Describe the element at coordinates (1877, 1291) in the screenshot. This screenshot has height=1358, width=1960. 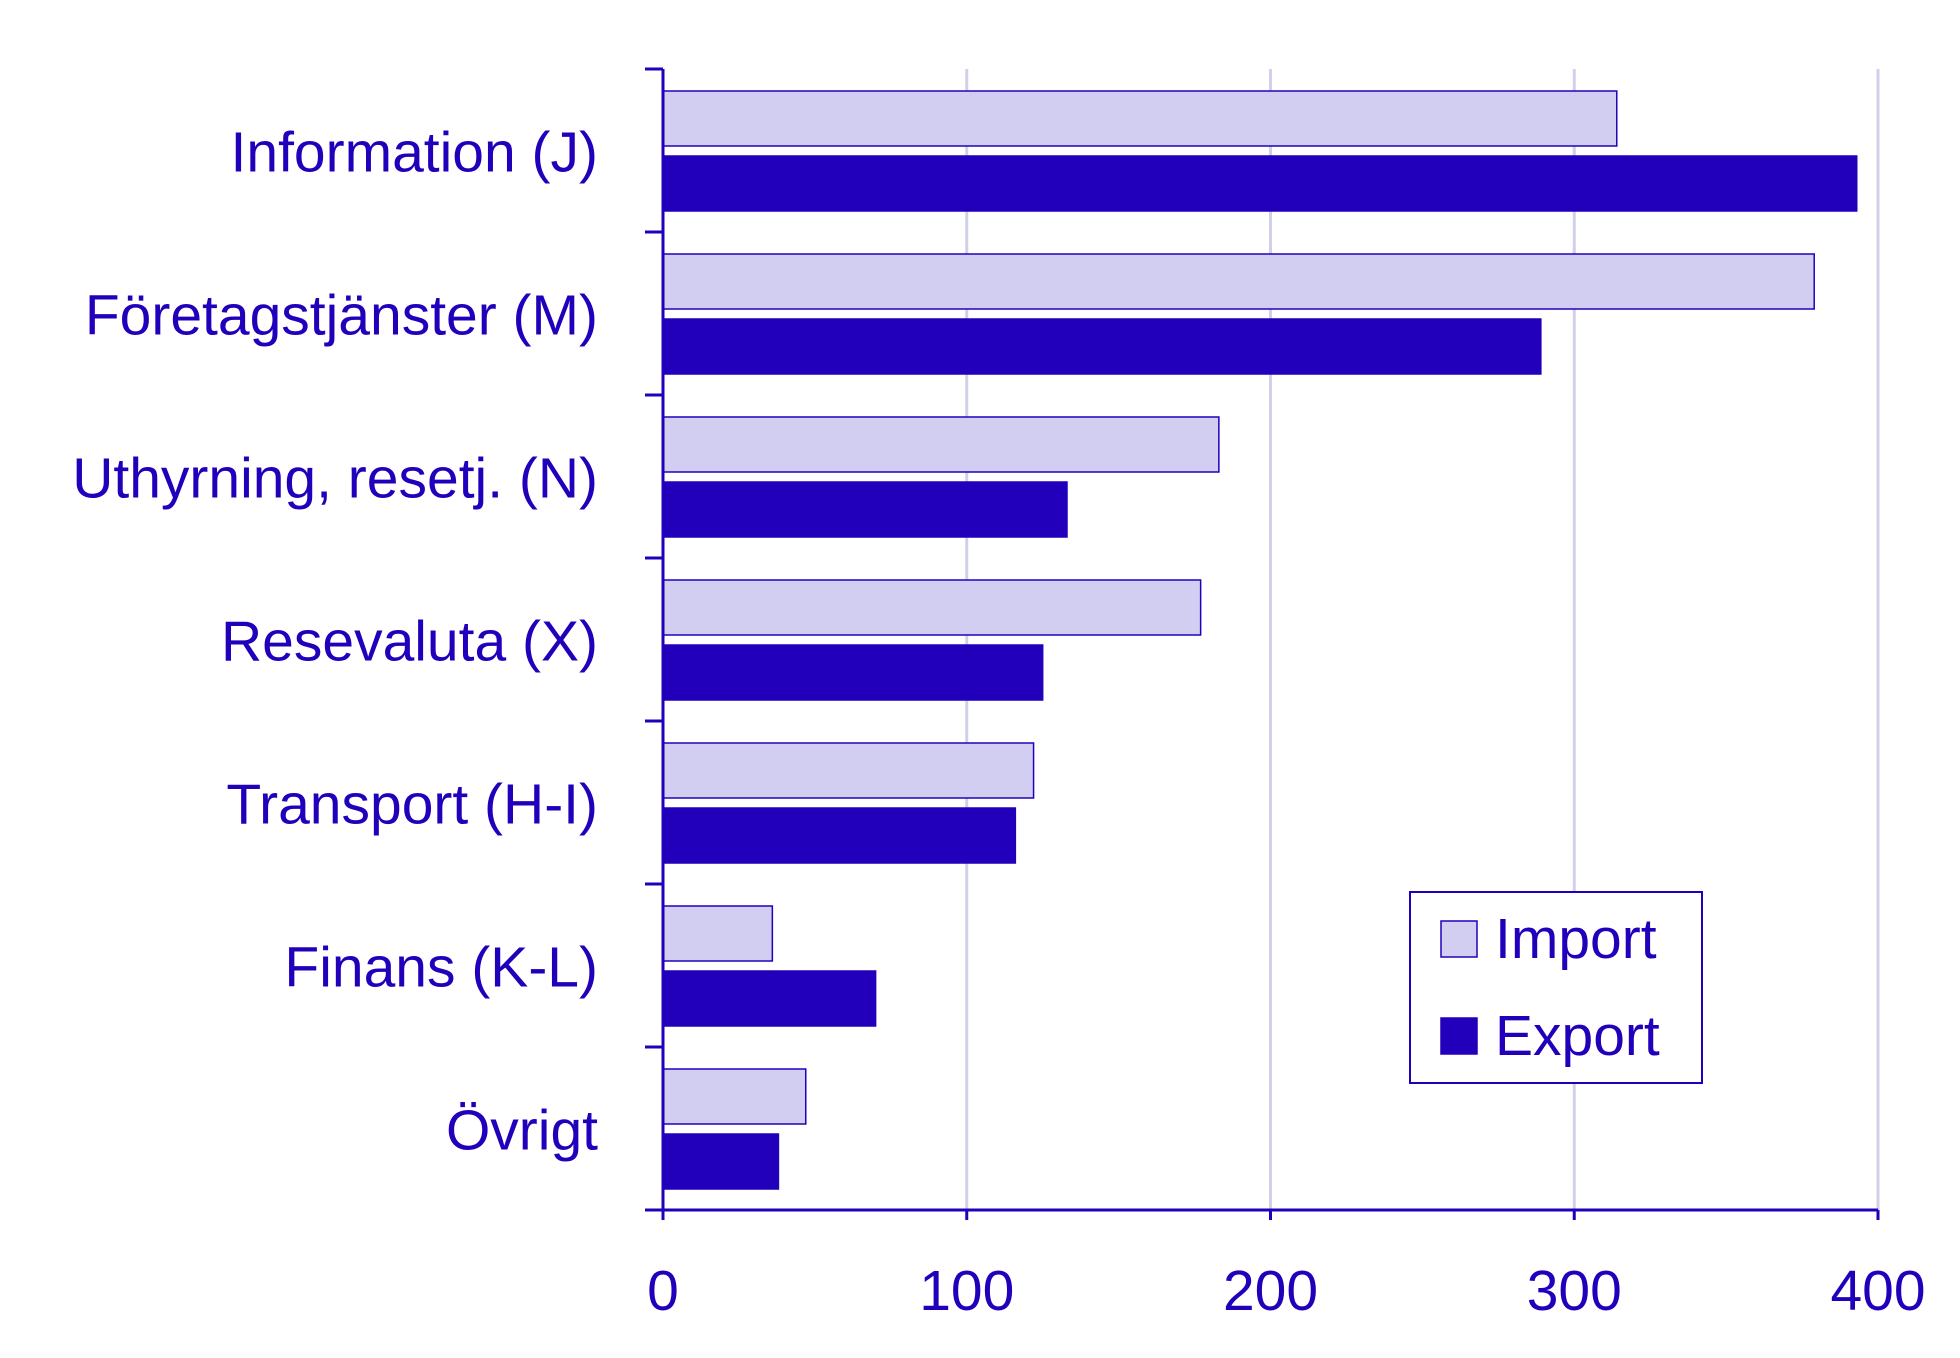
I see `x-tick-label: 400` at that location.